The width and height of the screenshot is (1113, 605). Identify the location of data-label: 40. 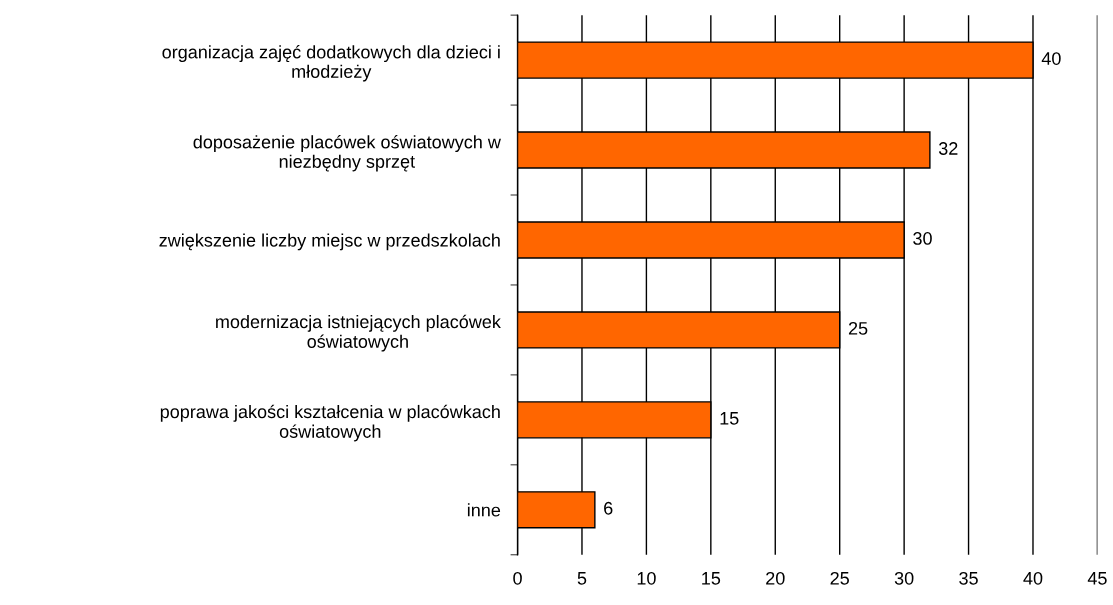
(1051, 58).